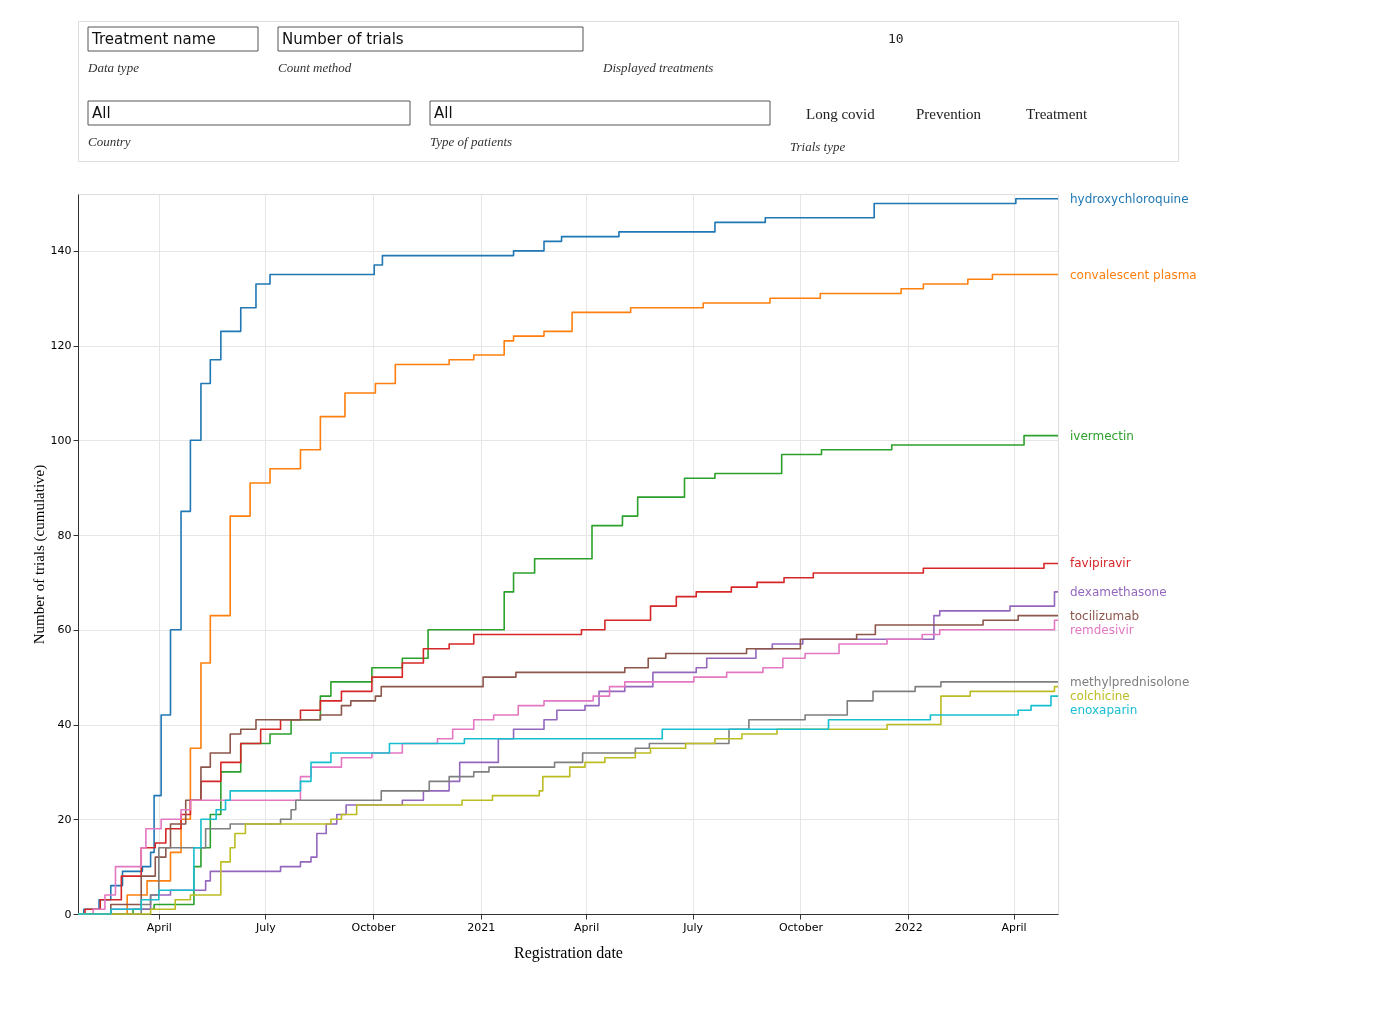 The image size is (1398, 1034). Describe the element at coordinates (1130, 681) in the screenshot. I see `series-label: methylprednisolone` at that location.